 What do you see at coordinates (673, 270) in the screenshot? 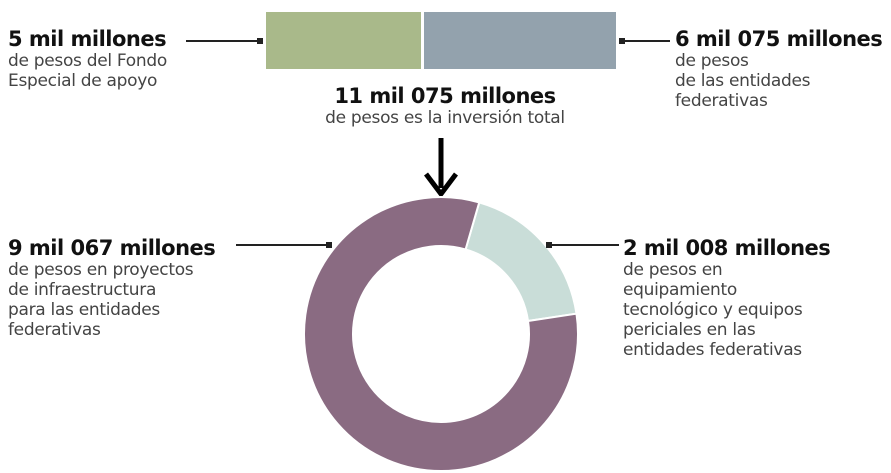
I see `label-equip-line-1: de pesos en` at bounding box center [673, 270].